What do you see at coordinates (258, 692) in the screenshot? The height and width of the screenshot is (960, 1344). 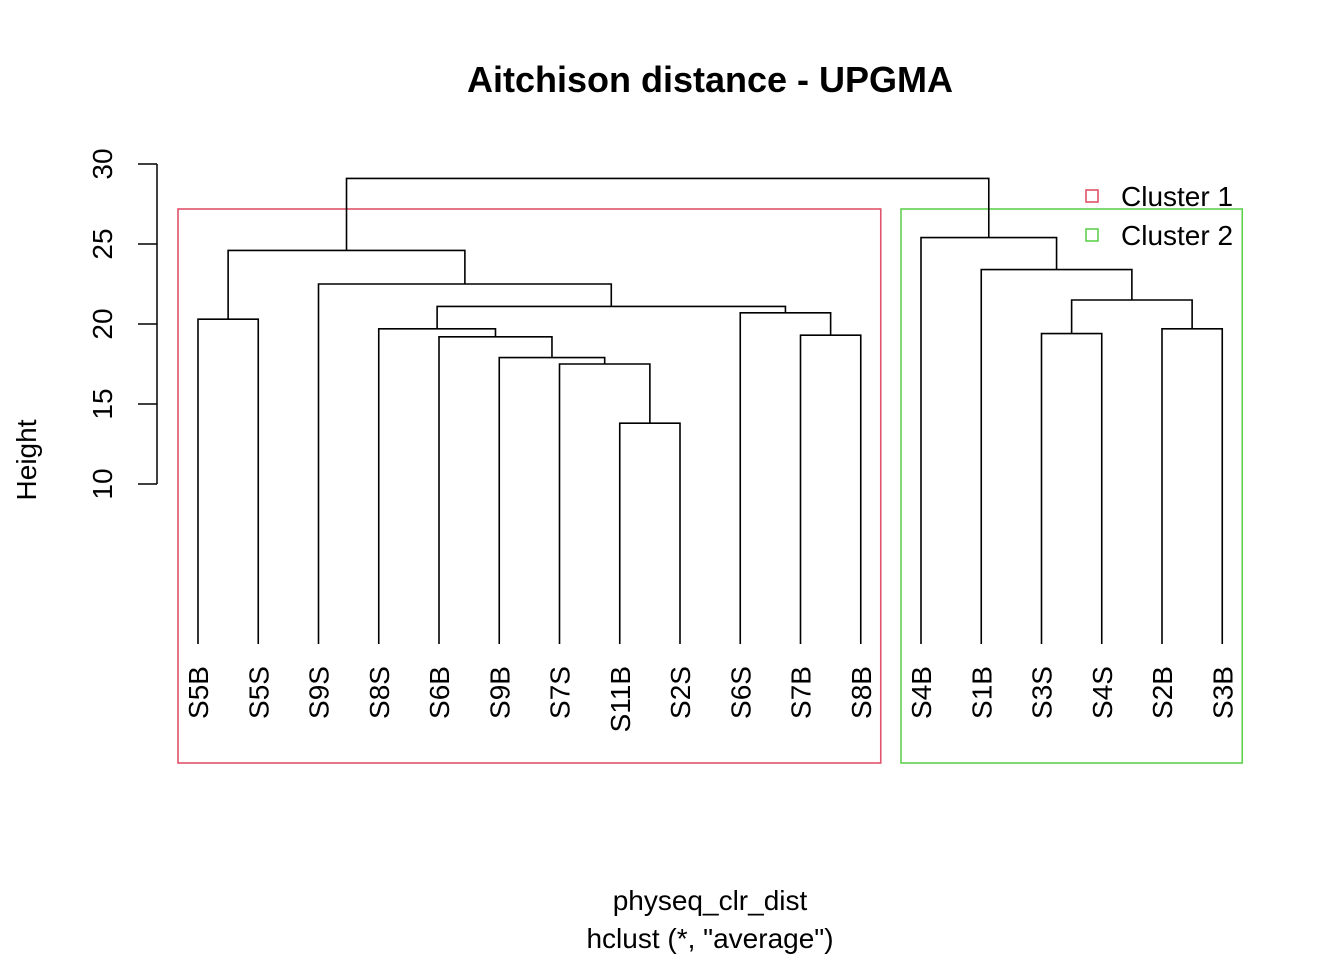 I see `leaf-label: S5S` at bounding box center [258, 692].